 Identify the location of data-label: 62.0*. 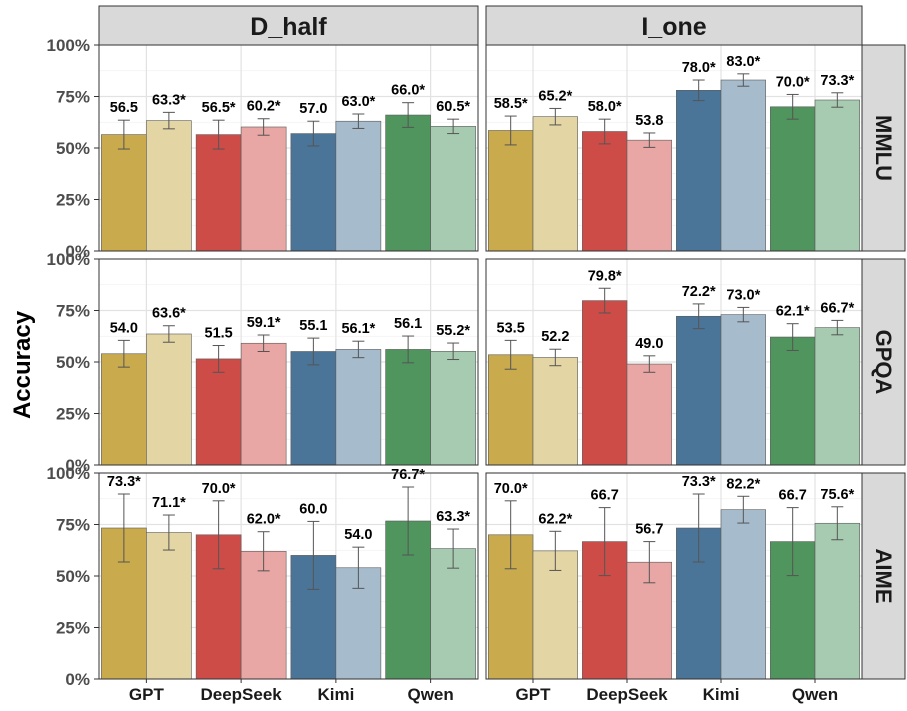
(264, 520).